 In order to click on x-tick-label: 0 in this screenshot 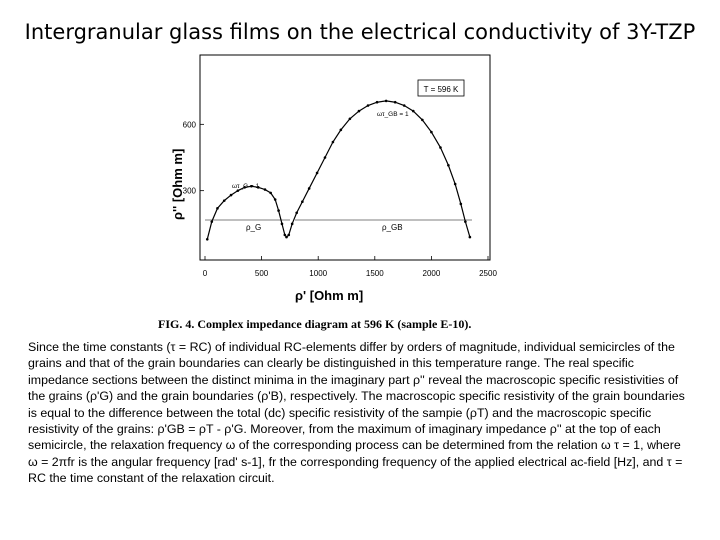, I will do `click(205, 273)`.